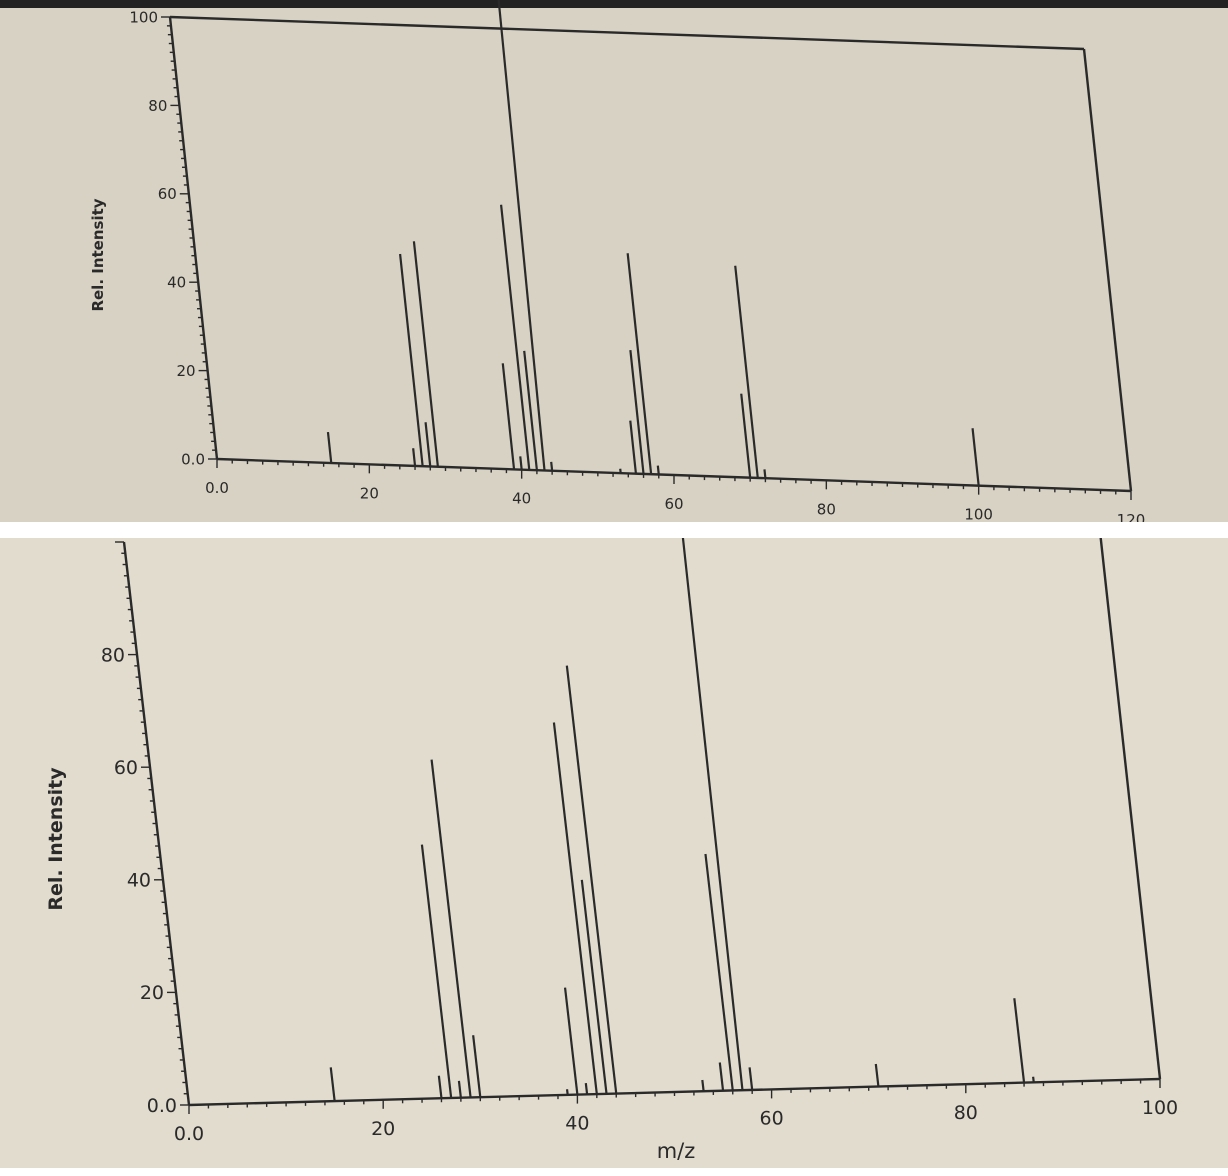 The width and height of the screenshot is (1228, 1176). Describe the element at coordinates (1131, 516) in the screenshot. I see `x-tick-label: 120` at that location.